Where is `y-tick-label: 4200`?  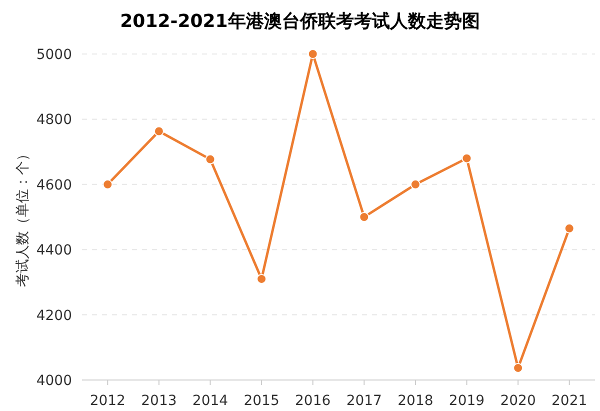 y-tick-label: 4200 is located at coordinates (54, 316).